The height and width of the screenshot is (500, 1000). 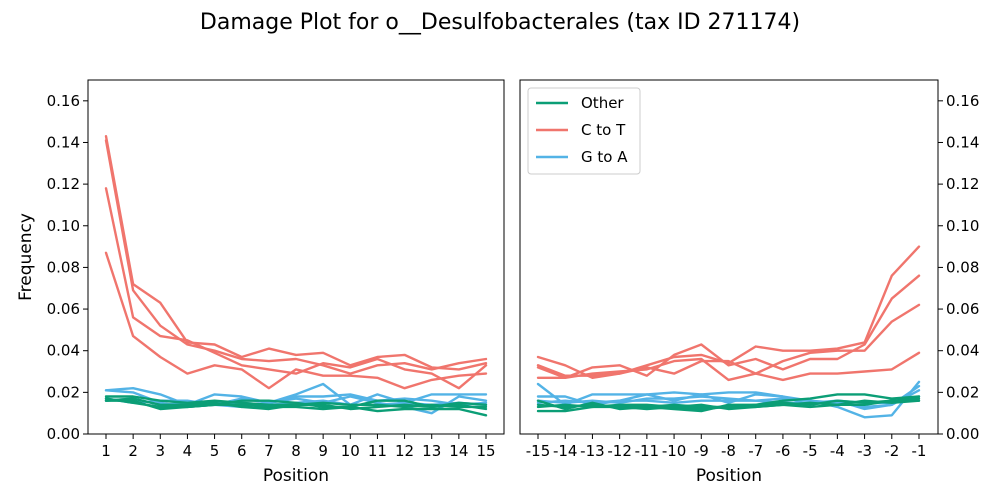 What do you see at coordinates (619, 451) in the screenshot?
I see `right-x-tick-label: -12` at bounding box center [619, 451].